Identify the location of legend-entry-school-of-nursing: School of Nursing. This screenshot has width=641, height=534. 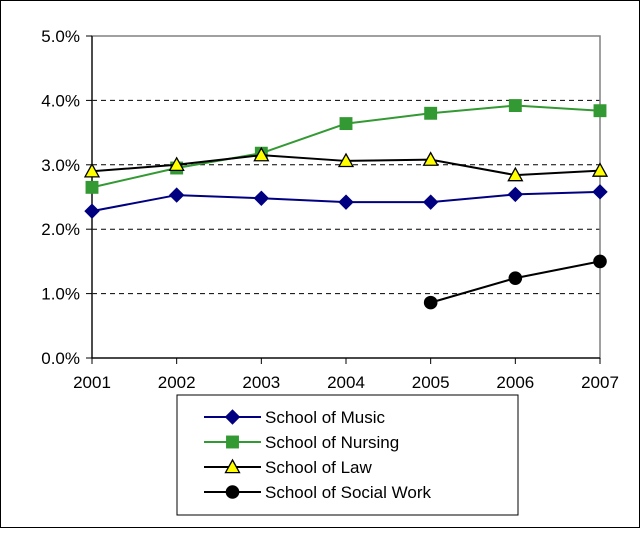
(301, 442).